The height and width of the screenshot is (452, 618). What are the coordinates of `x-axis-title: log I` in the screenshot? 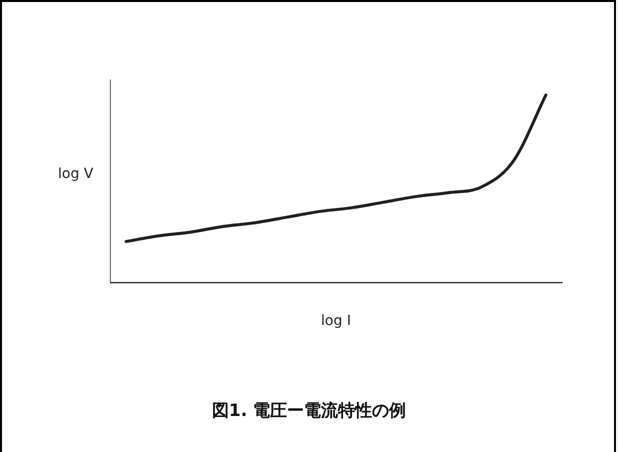 It's located at (336, 321).